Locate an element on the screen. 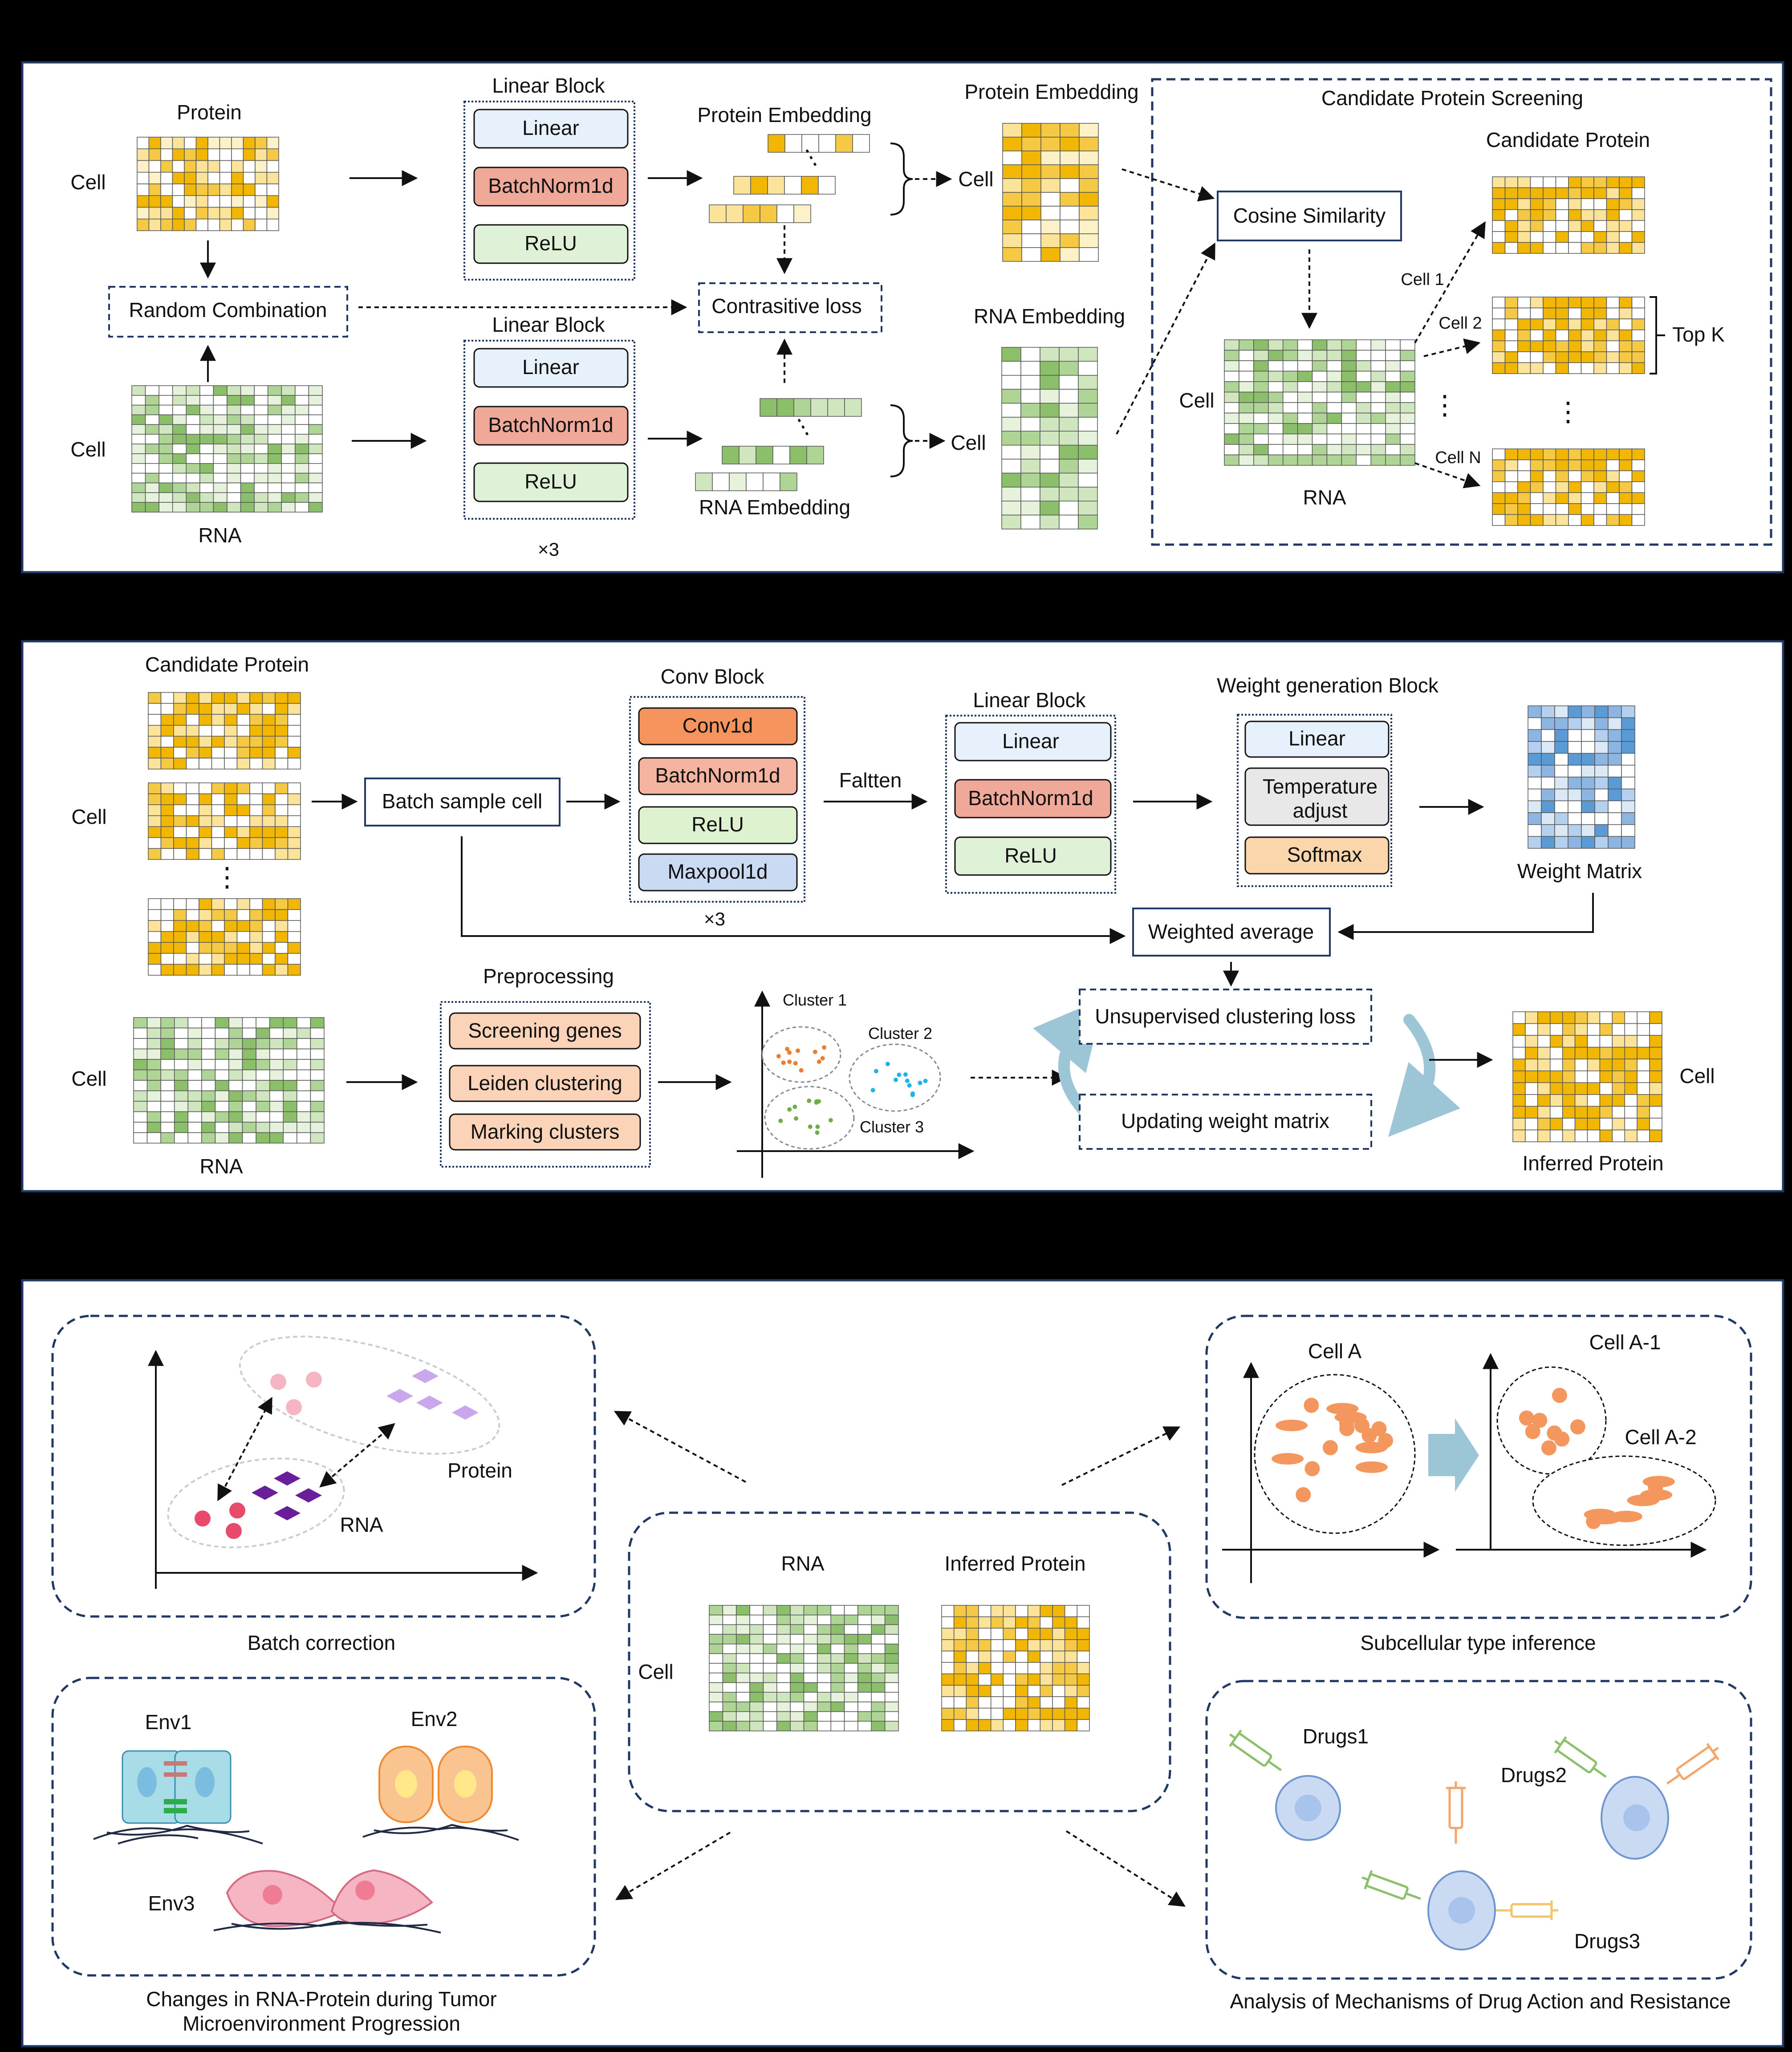 This screenshot has width=1792, height=2052. drug2-nucleus is located at coordinates (1636, 1817).